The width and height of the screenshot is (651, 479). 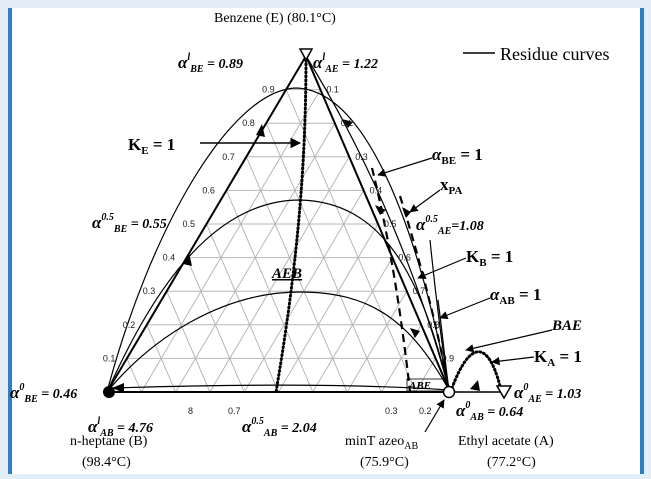 I want to click on tick-label-left: 0.3, so click(x=149, y=291).